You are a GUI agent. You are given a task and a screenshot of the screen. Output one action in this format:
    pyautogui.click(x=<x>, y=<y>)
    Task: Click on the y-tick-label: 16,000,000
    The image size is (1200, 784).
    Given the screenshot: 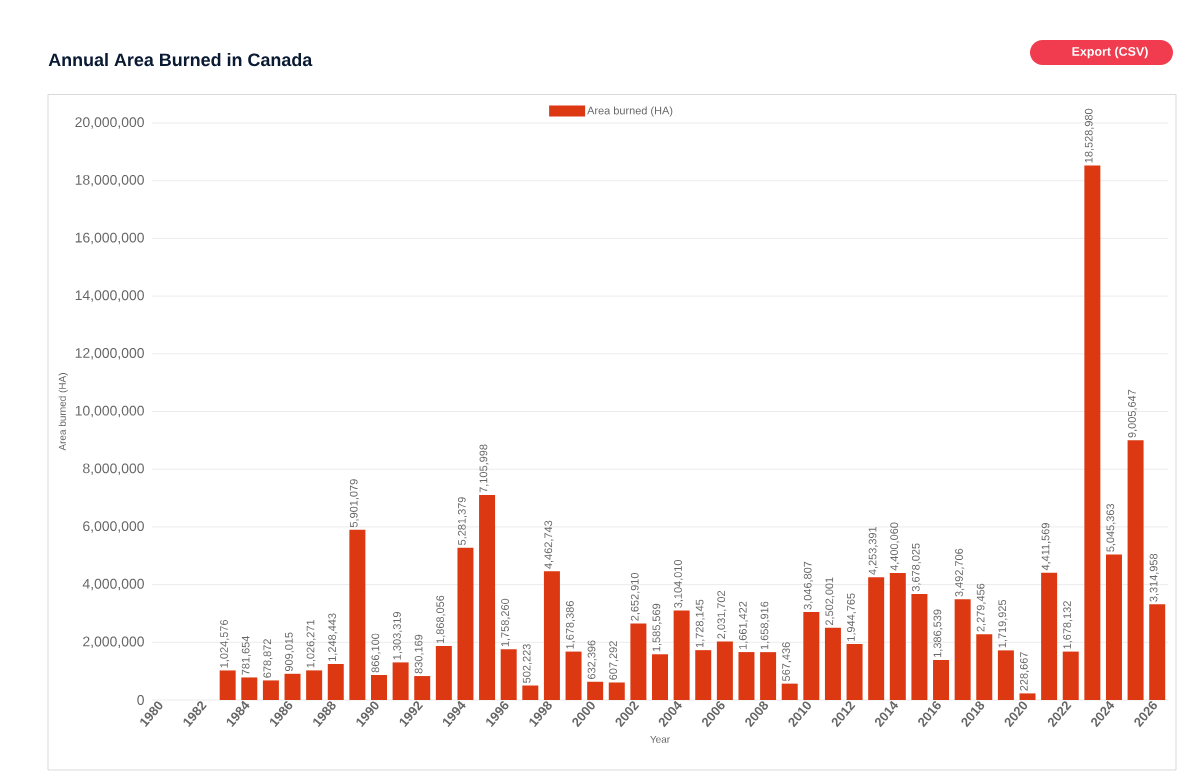 What is the action you would take?
    pyautogui.click(x=109, y=238)
    